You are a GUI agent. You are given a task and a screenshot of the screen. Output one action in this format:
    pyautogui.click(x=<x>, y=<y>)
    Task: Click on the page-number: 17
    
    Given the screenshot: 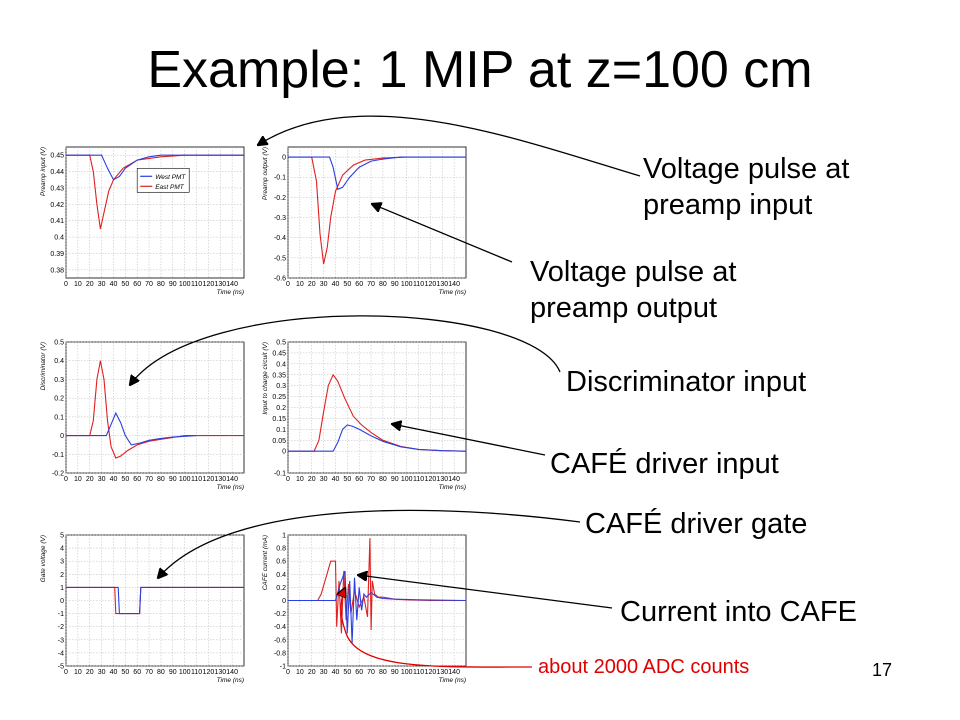 What is the action you would take?
    pyautogui.click(x=882, y=670)
    